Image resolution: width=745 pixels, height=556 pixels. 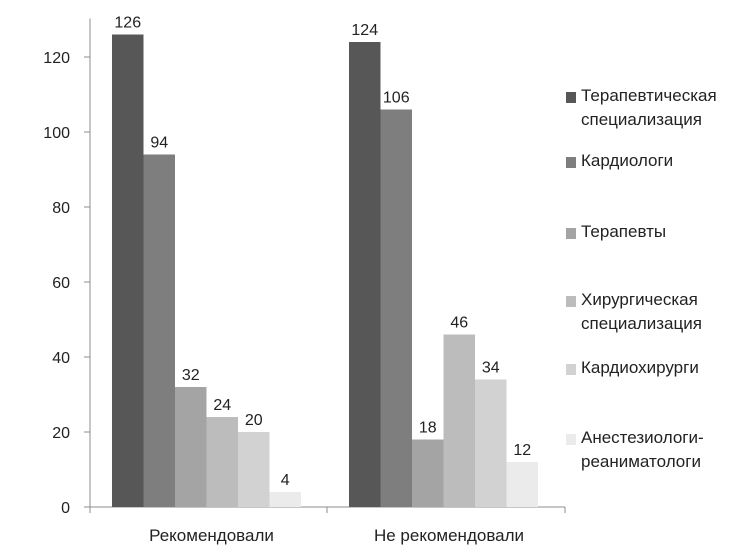 I want to click on legend-label: Кардиохирурги, so click(x=640, y=368).